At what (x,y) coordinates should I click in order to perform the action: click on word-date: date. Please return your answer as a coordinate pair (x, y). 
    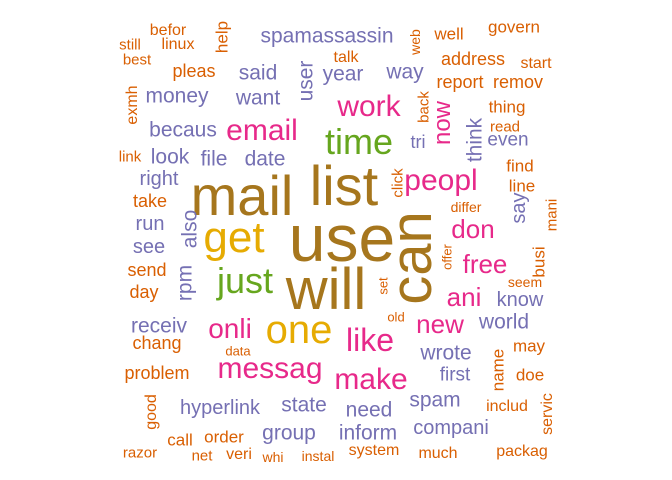
    Looking at the image, I should click on (265, 159).